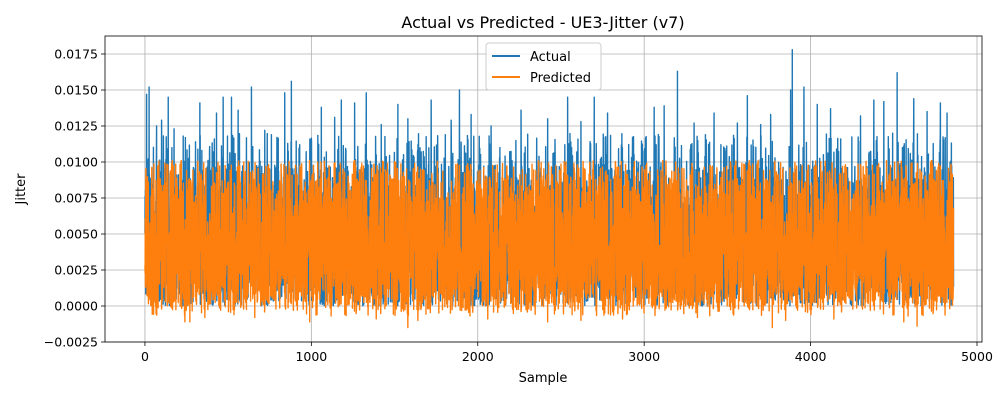  I want to click on y-tick-label: 0.0050, so click(76, 234).